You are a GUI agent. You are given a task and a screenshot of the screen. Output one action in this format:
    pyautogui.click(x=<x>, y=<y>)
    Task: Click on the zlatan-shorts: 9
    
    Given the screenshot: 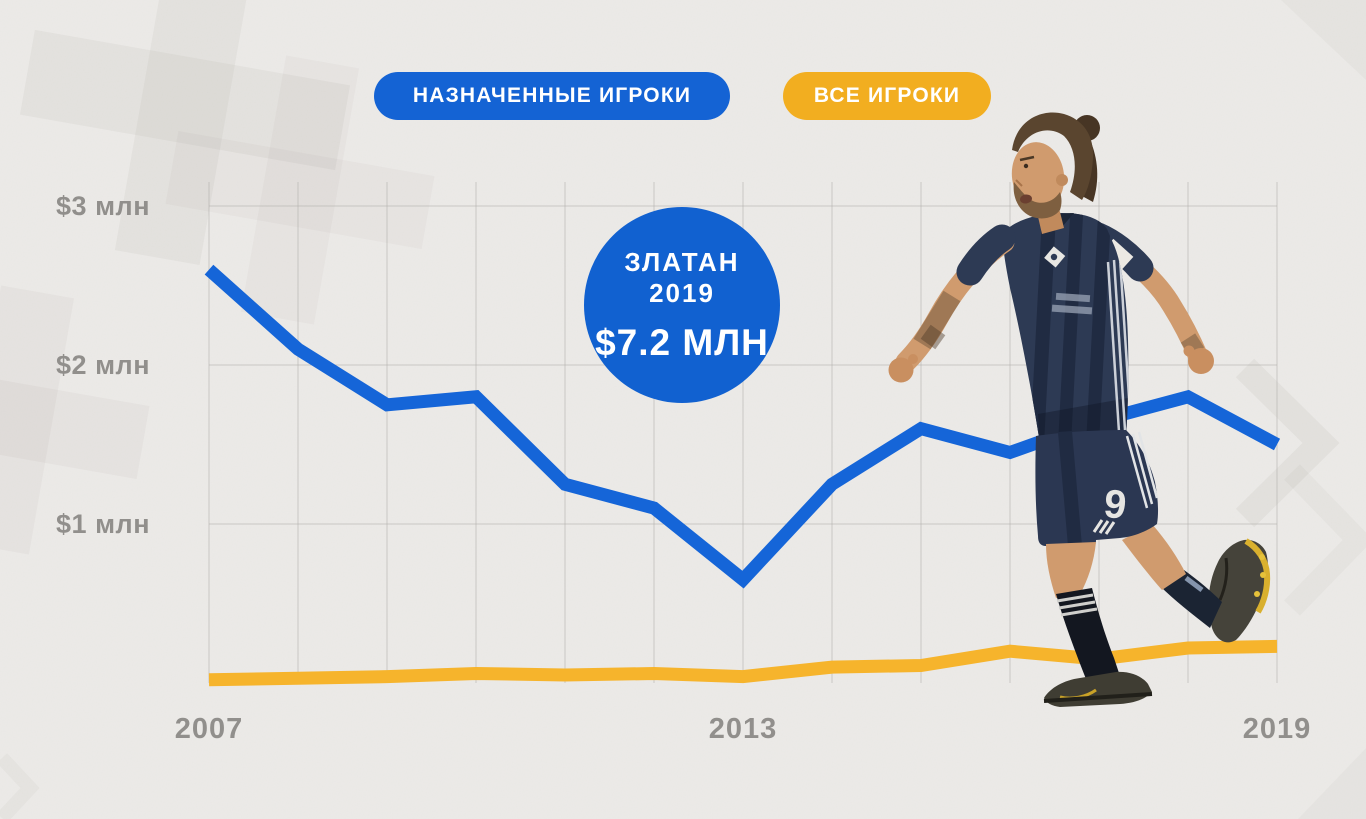 What is the action you would take?
    pyautogui.click(x=1097, y=488)
    